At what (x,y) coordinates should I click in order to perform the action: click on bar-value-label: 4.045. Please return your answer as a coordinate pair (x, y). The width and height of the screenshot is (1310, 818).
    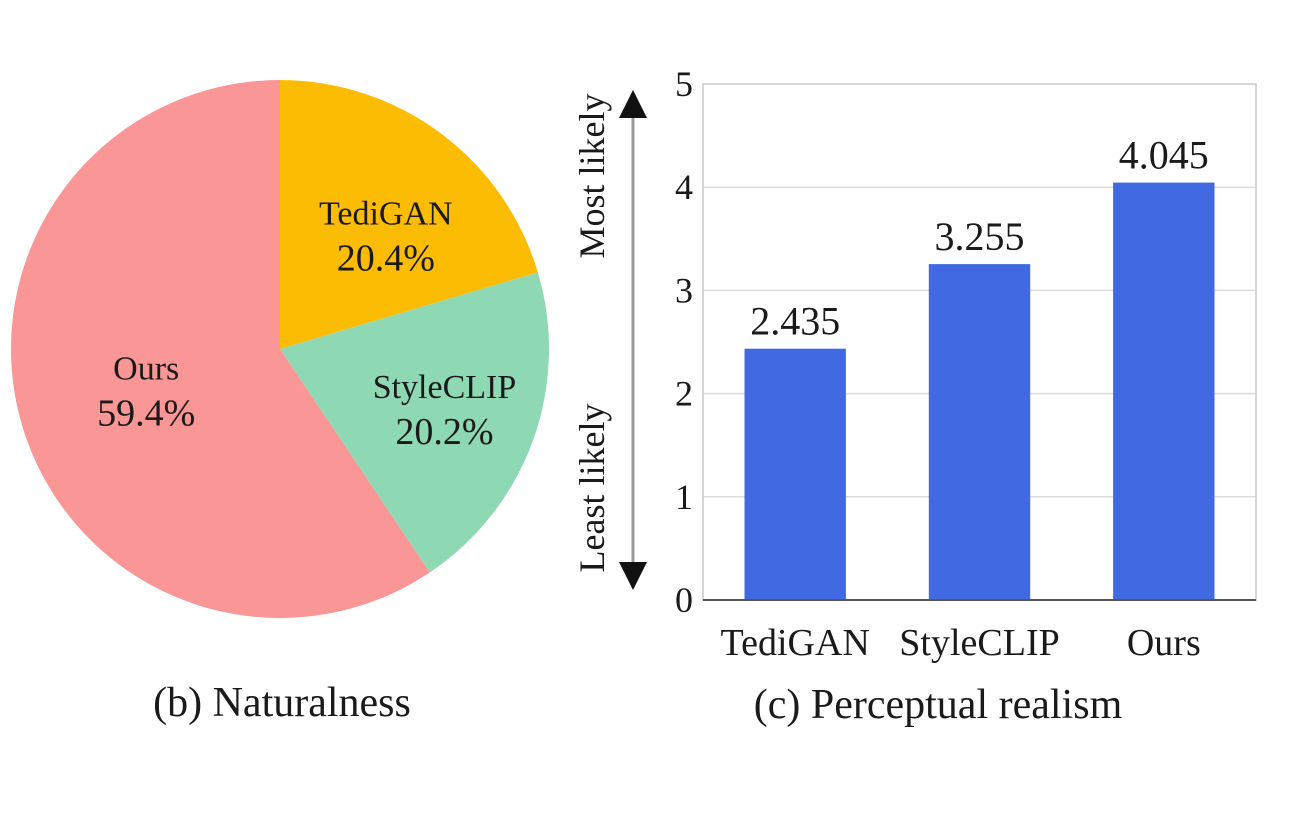
    Looking at the image, I should click on (1164, 155).